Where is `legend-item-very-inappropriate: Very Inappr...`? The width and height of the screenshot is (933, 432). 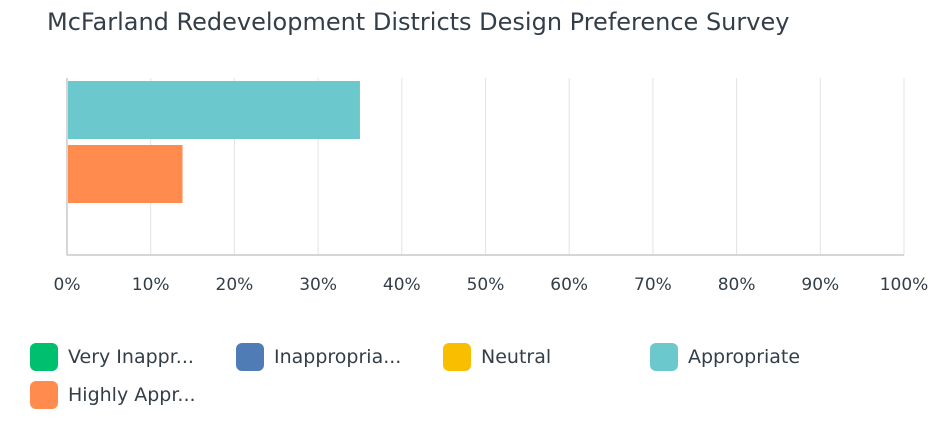
legend-item-very-inappropriate: Very Inappr... is located at coordinates (112, 357).